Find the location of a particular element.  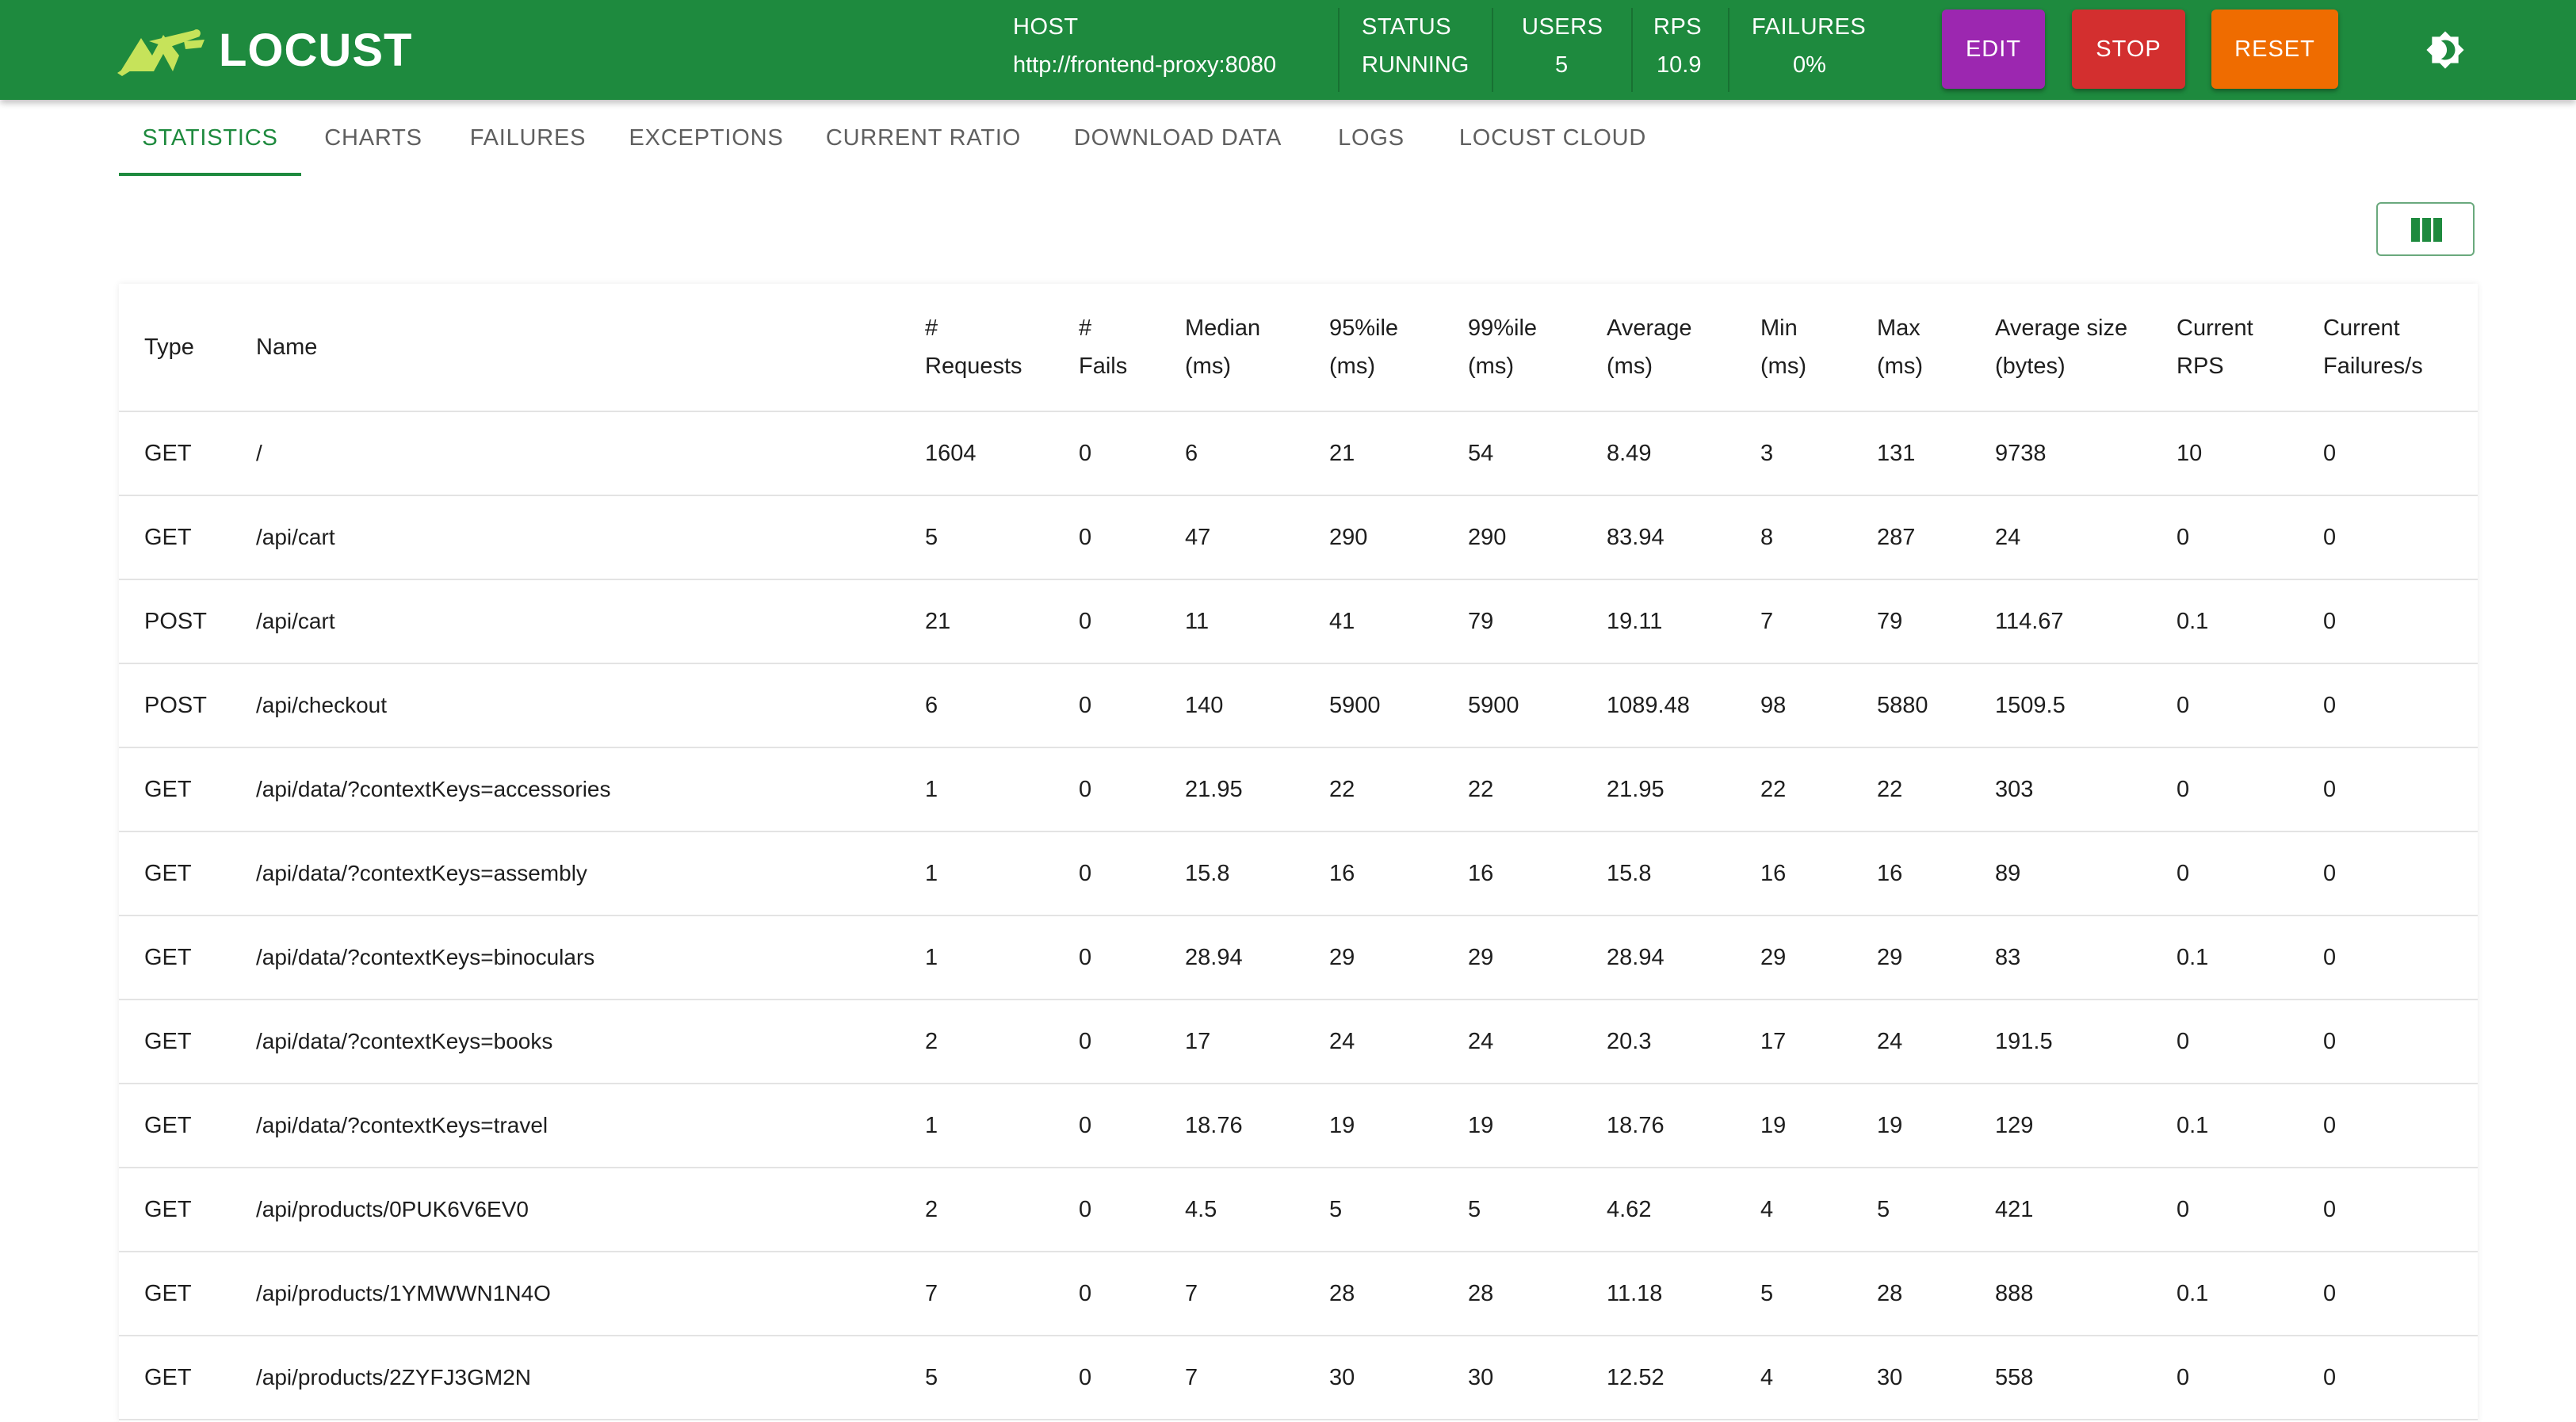

column-header-p99: 99%ile (ms) is located at coordinates (1512, 348).